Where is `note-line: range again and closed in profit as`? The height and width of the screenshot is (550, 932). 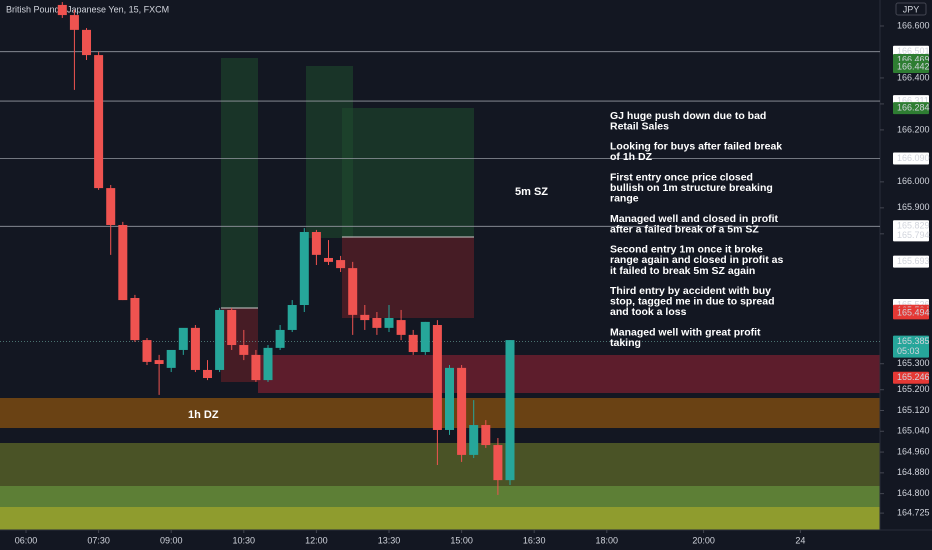 note-line: range again and closed in profit as is located at coordinates (696, 260).